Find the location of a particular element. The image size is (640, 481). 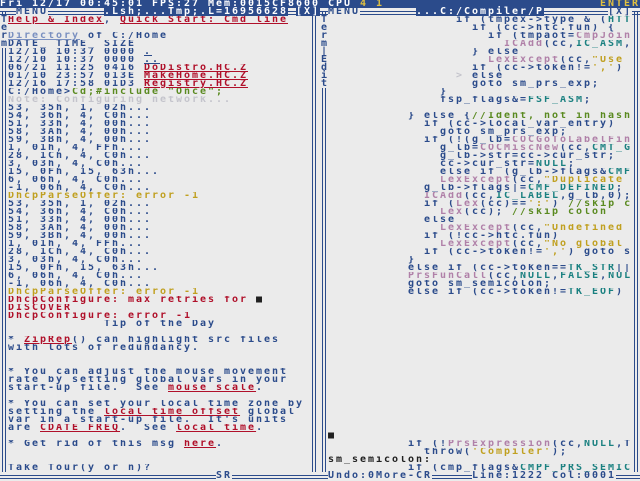

text-segment: 'Compiler' is located at coordinates (512, 452).